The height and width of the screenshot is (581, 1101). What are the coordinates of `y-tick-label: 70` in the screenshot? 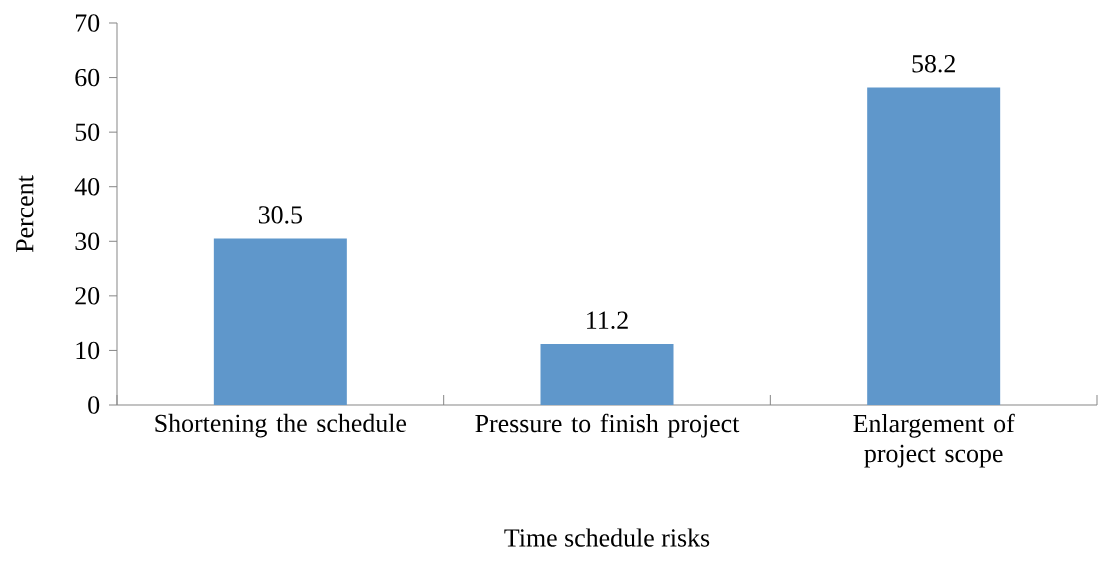 It's located at (87, 23).